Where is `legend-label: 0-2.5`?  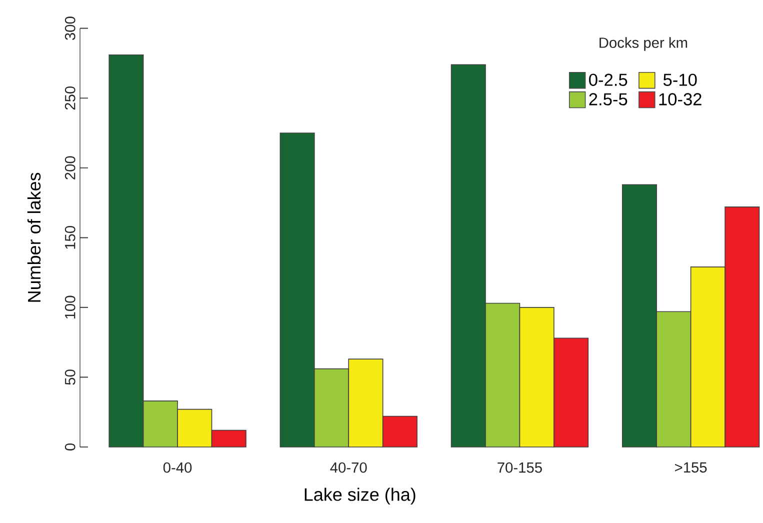 legend-label: 0-2.5 is located at coordinates (608, 80).